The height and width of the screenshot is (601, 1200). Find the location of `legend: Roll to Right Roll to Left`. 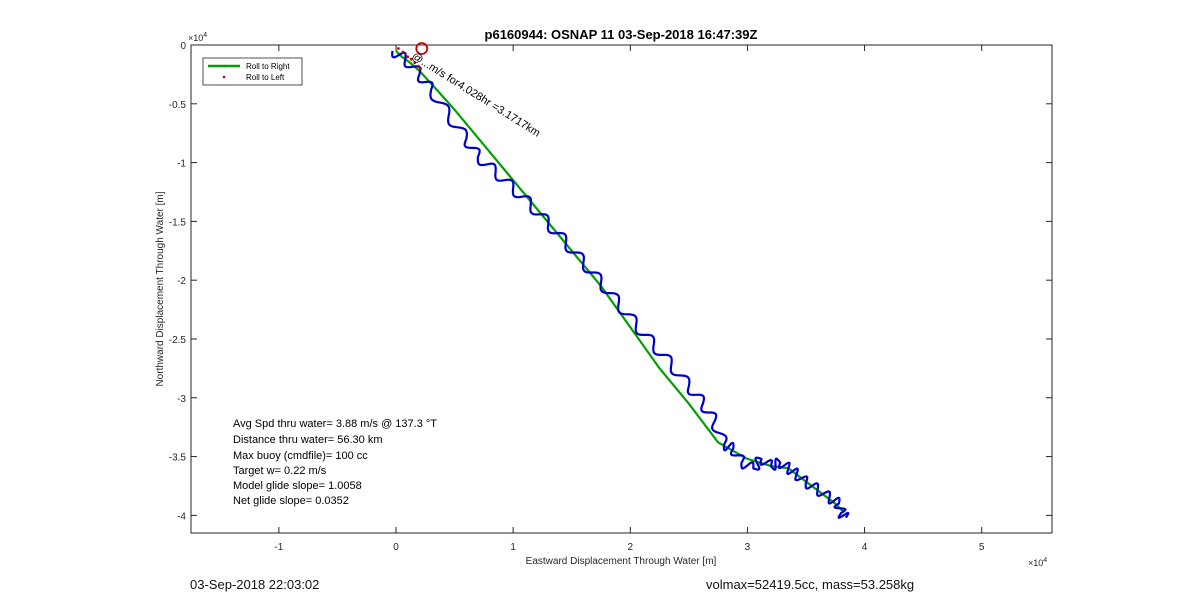

legend: Roll to Right Roll to Left is located at coordinates (252, 71).